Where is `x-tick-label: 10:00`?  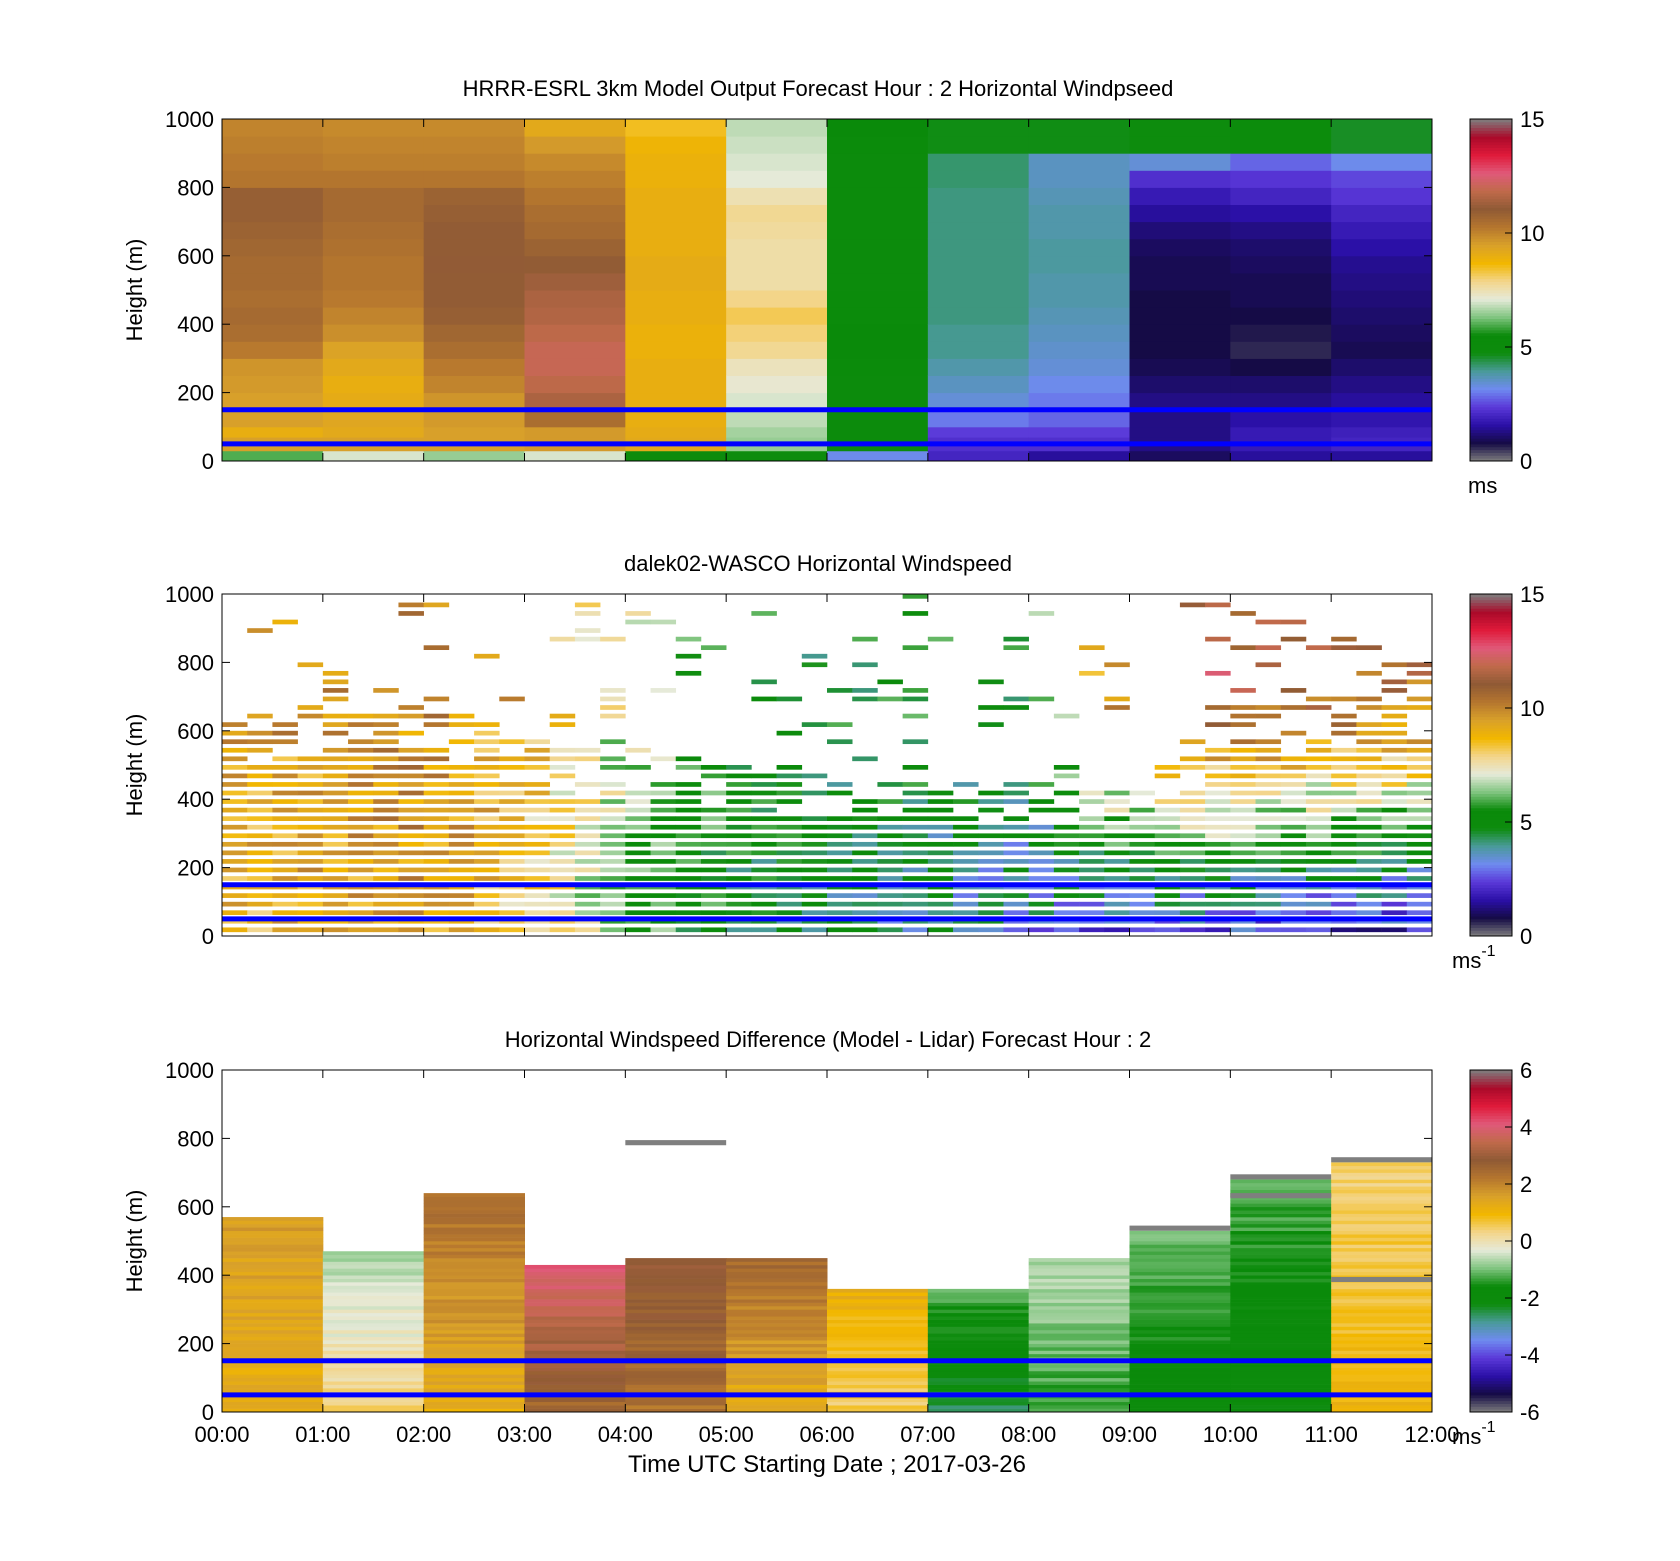
x-tick-label: 10:00 is located at coordinates (1230, 1434).